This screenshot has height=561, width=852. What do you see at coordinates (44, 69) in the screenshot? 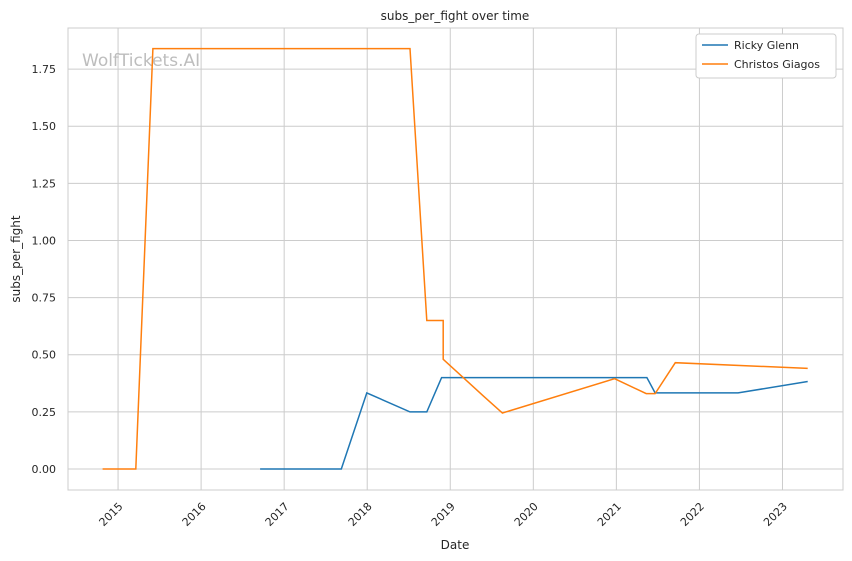
I see `y-tick-label: 1.75` at bounding box center [44, 69].